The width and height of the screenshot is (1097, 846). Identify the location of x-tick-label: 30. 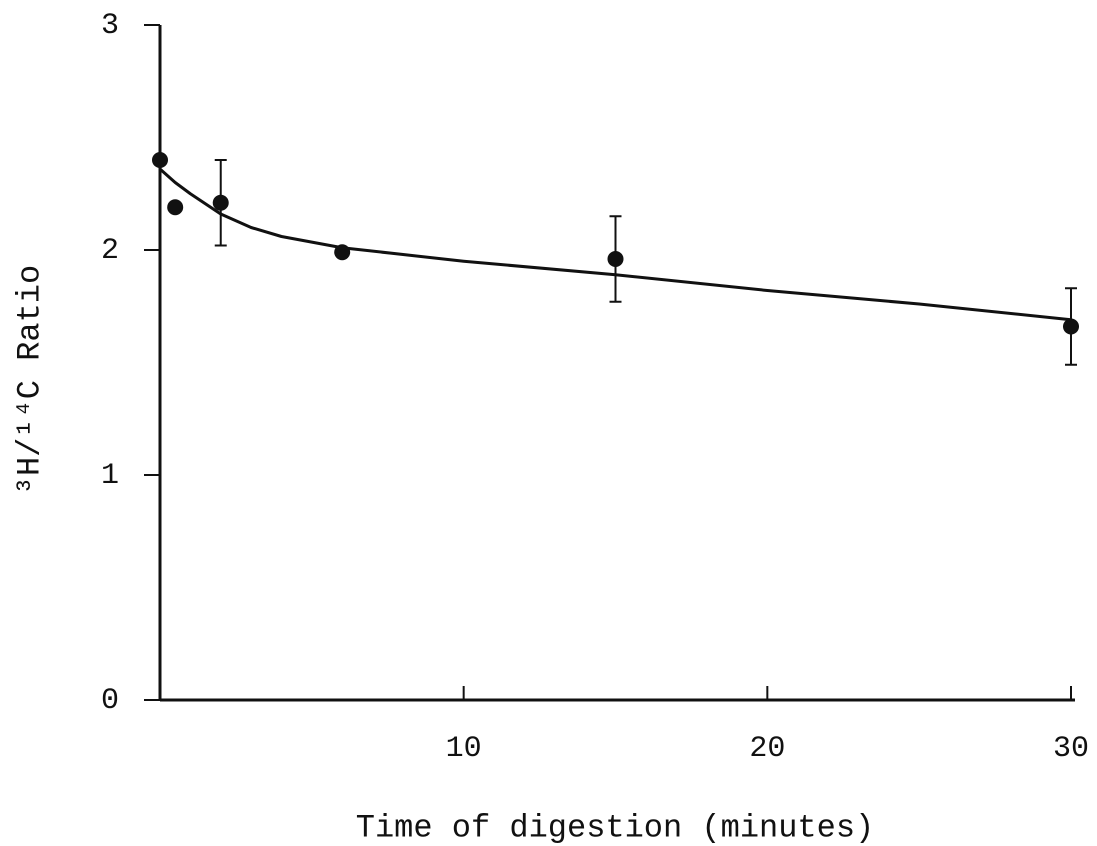
(1071, 749).